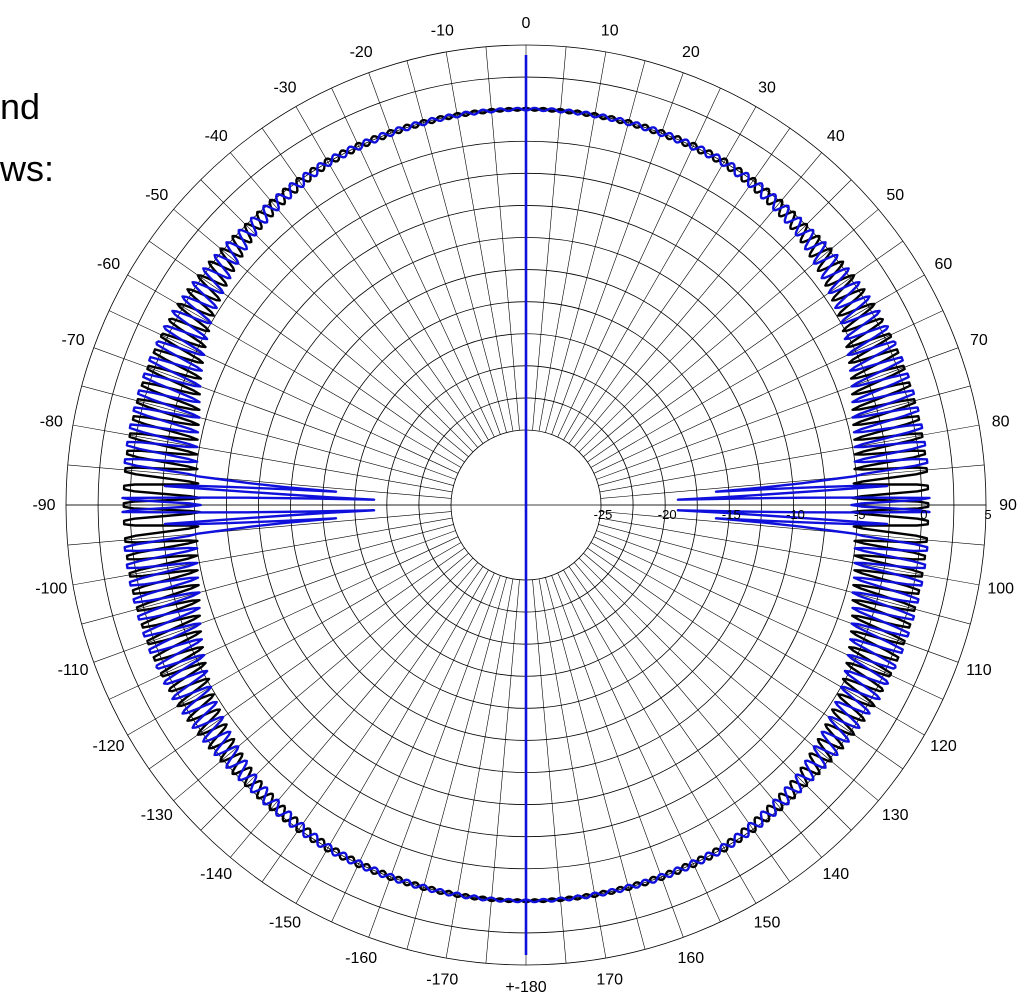 The width and height of the screenshot is (1033, 1001). I want to click on cropped-text-fragment: nd ws:, so click(30, 100).